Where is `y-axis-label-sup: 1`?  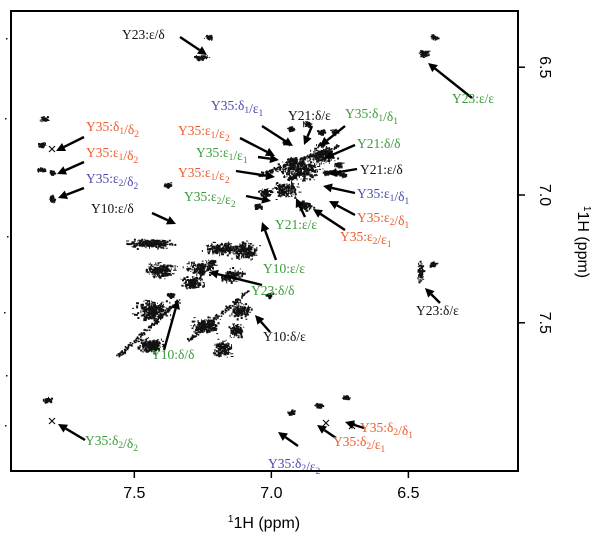 y-axis-label-sup: 1 is located at coordinates (586, 209).